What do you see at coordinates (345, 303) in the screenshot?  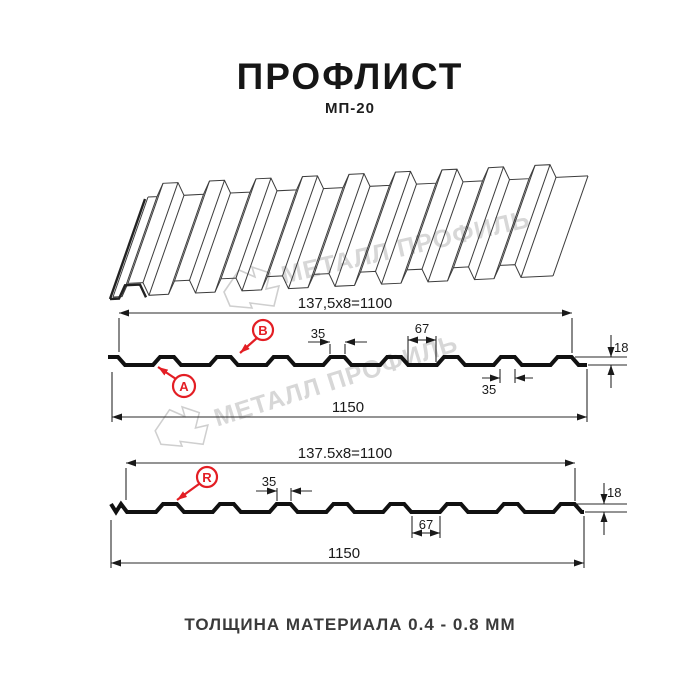 I see `dim-useful-width: 137,5x8=1100` at bounding box center [345, 303].